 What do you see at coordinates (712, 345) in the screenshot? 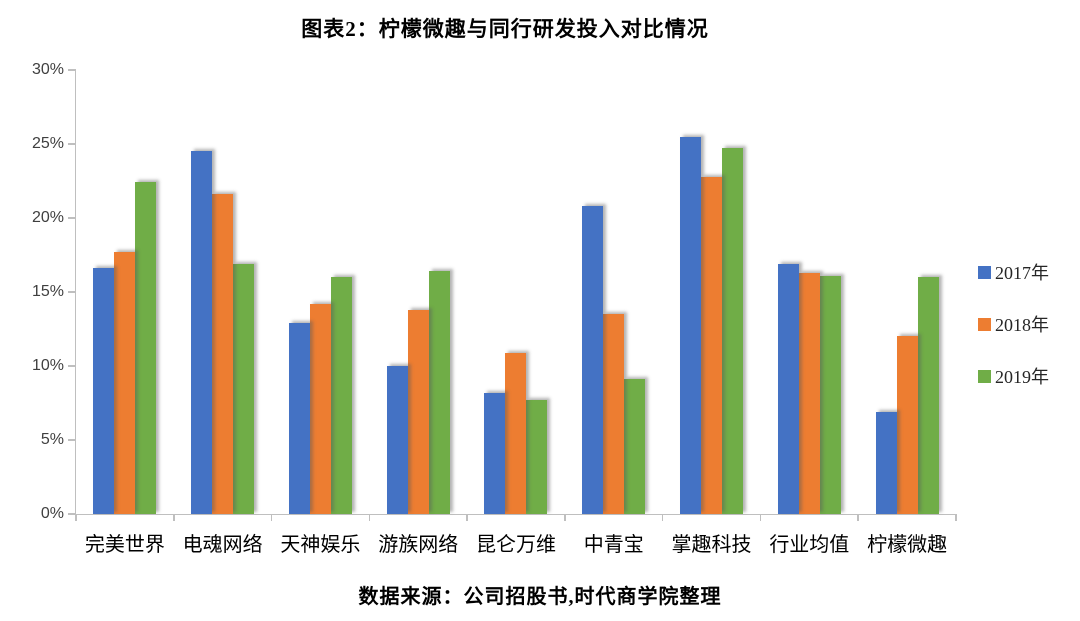
I see `bar-s2-c7` at bounding box center [712, 345].